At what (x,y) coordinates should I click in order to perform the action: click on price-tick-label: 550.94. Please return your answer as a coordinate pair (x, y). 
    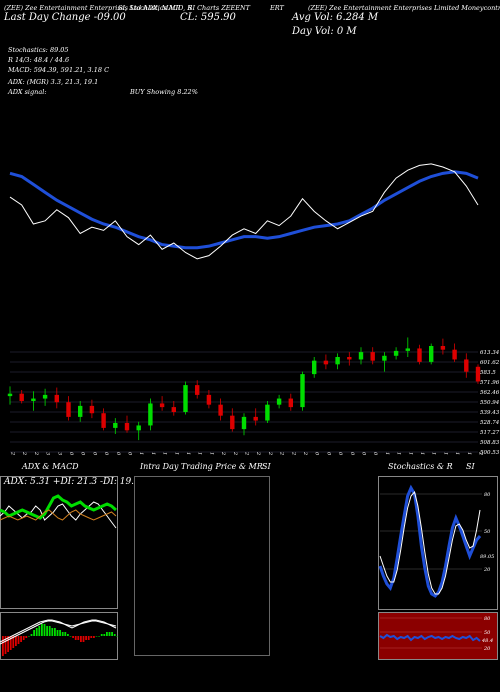
    Looking at the image, I should click on (490, 403).